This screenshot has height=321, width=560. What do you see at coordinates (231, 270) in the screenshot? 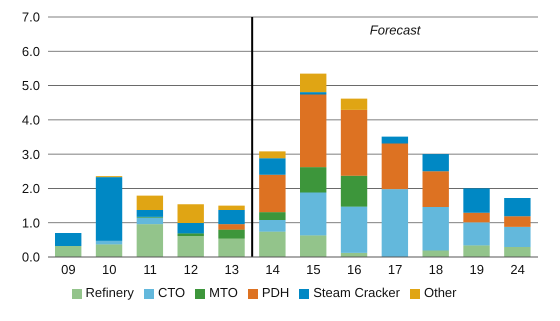
I see `x-tick-label: 13` at bounding box center [231, 270].